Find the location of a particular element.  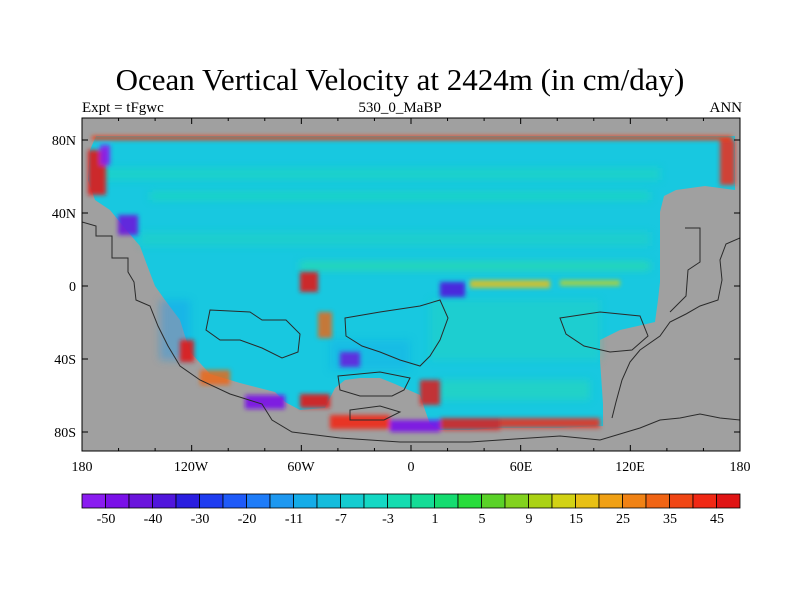

y-axis-labels: 80N 40N 0 40S 80S is located at coordinates (64, 287).